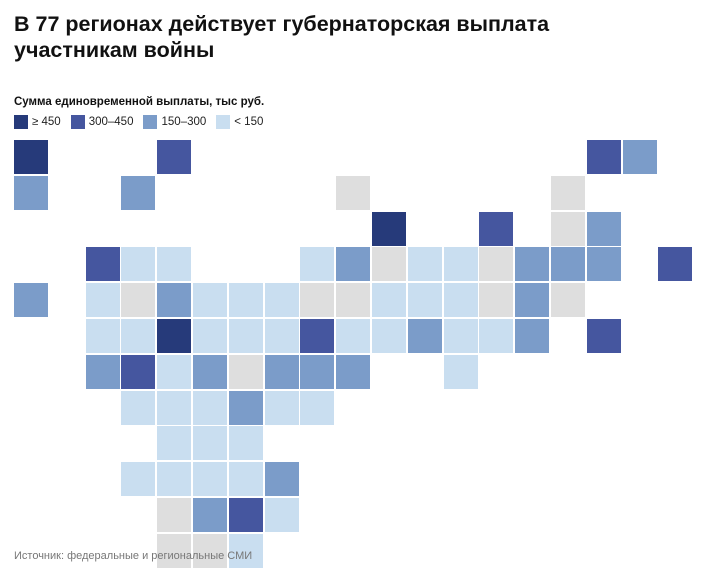 This screenshot has width=711, height=578. I want to click on source-note: Источник: федеральные и региональные СМИ, so click(133, 556).